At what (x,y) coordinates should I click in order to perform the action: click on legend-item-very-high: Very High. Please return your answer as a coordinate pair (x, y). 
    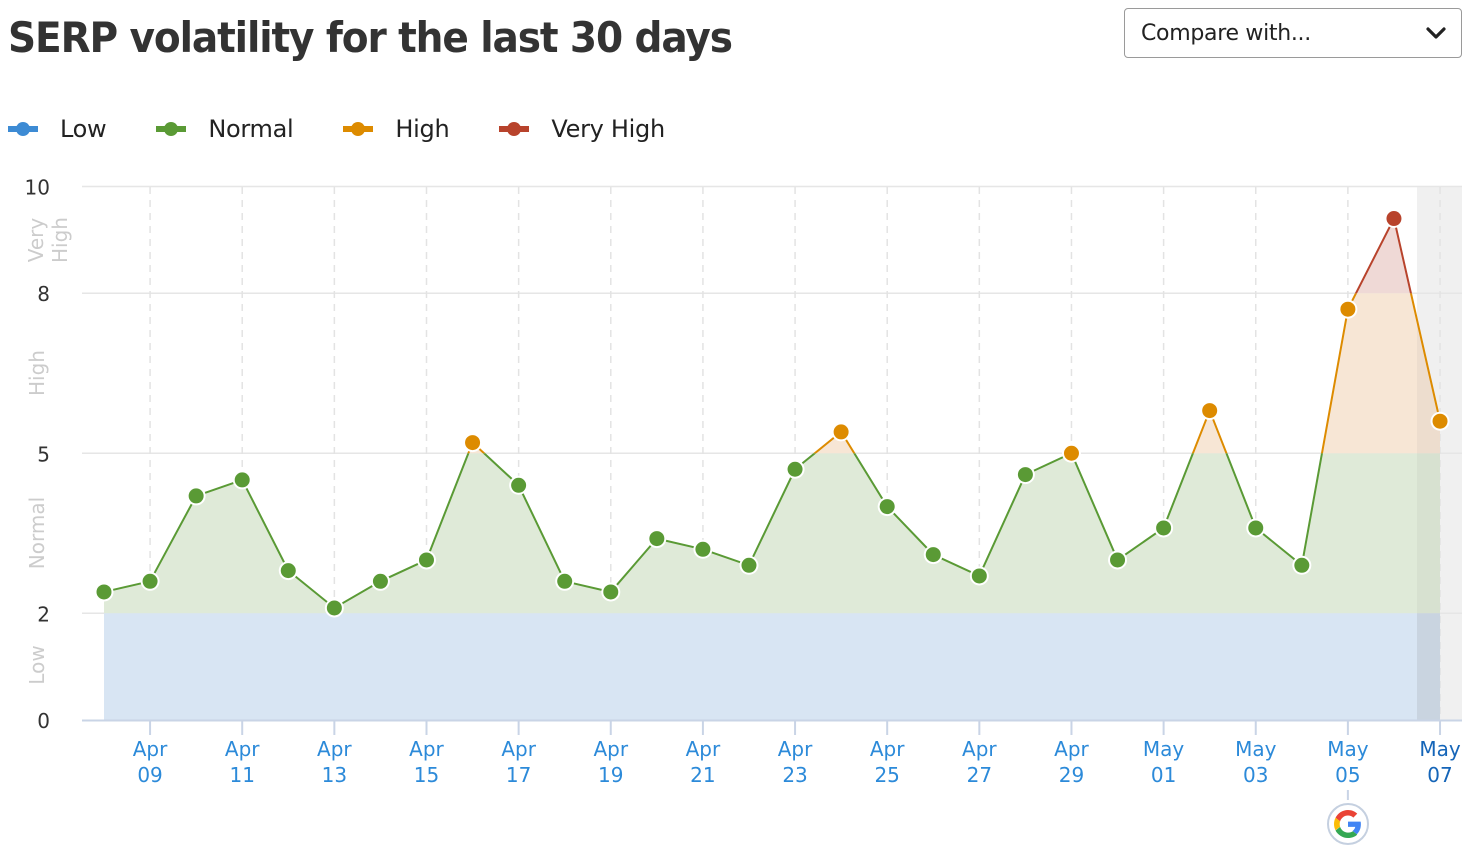
    Looking at the image, I should click on (582, 129).